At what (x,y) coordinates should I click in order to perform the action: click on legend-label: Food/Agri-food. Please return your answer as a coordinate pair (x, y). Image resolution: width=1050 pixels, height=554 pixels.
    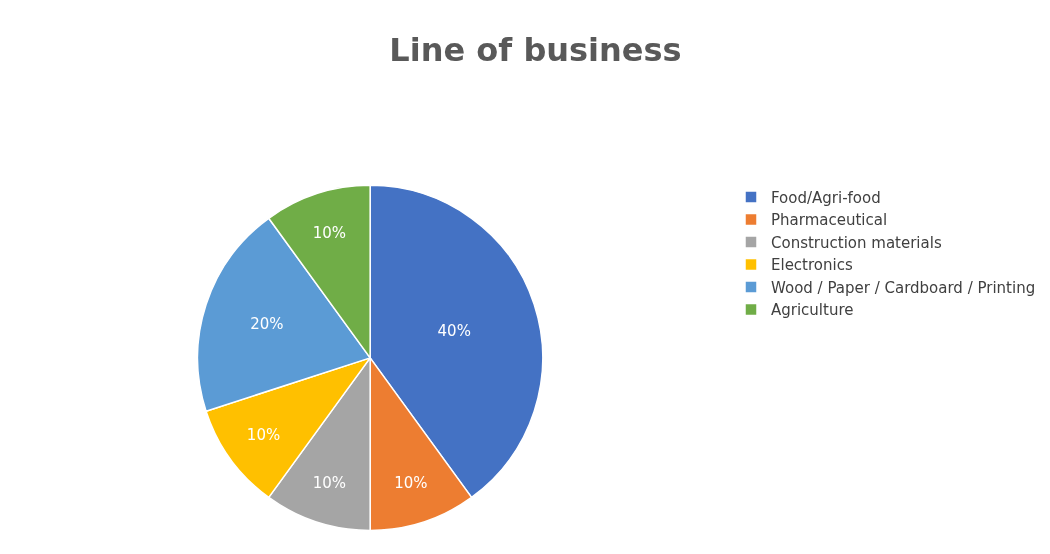
    Looking at the image, I should click on (826, 197).